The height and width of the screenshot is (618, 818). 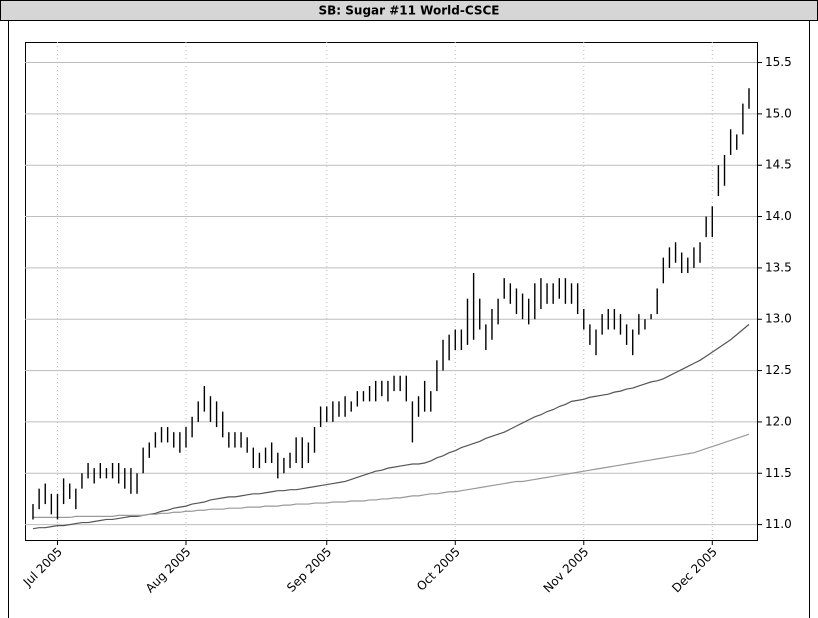 What do you see at coordinates (391, 476) in the screenshot?
I see `moving-average-line` at bounding box center [391, 476].